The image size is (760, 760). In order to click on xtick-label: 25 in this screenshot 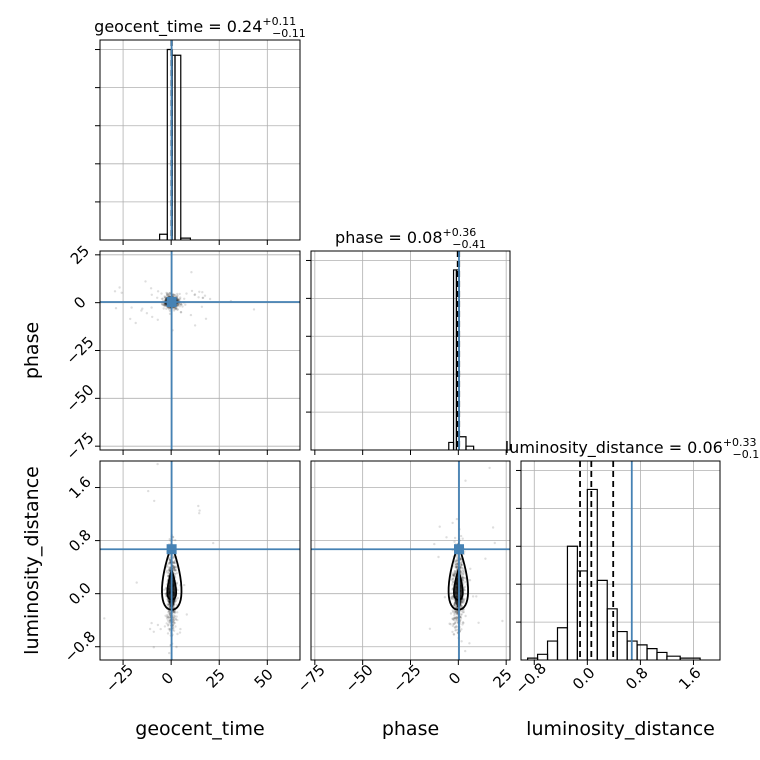, I will do `click(216, 678)`.